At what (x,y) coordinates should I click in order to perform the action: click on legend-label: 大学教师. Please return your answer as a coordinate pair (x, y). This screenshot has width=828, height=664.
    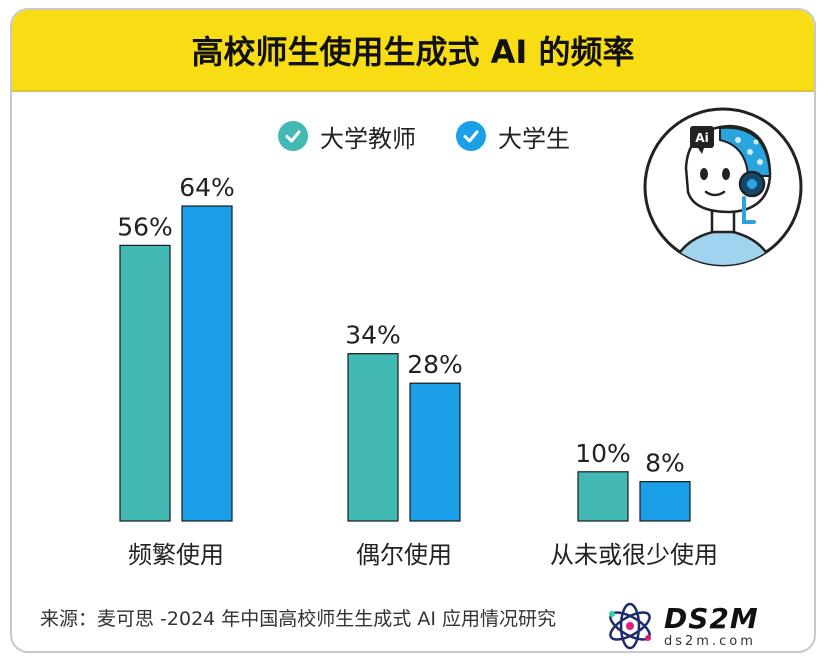
    Looking at the image, I should click on (368, 138).